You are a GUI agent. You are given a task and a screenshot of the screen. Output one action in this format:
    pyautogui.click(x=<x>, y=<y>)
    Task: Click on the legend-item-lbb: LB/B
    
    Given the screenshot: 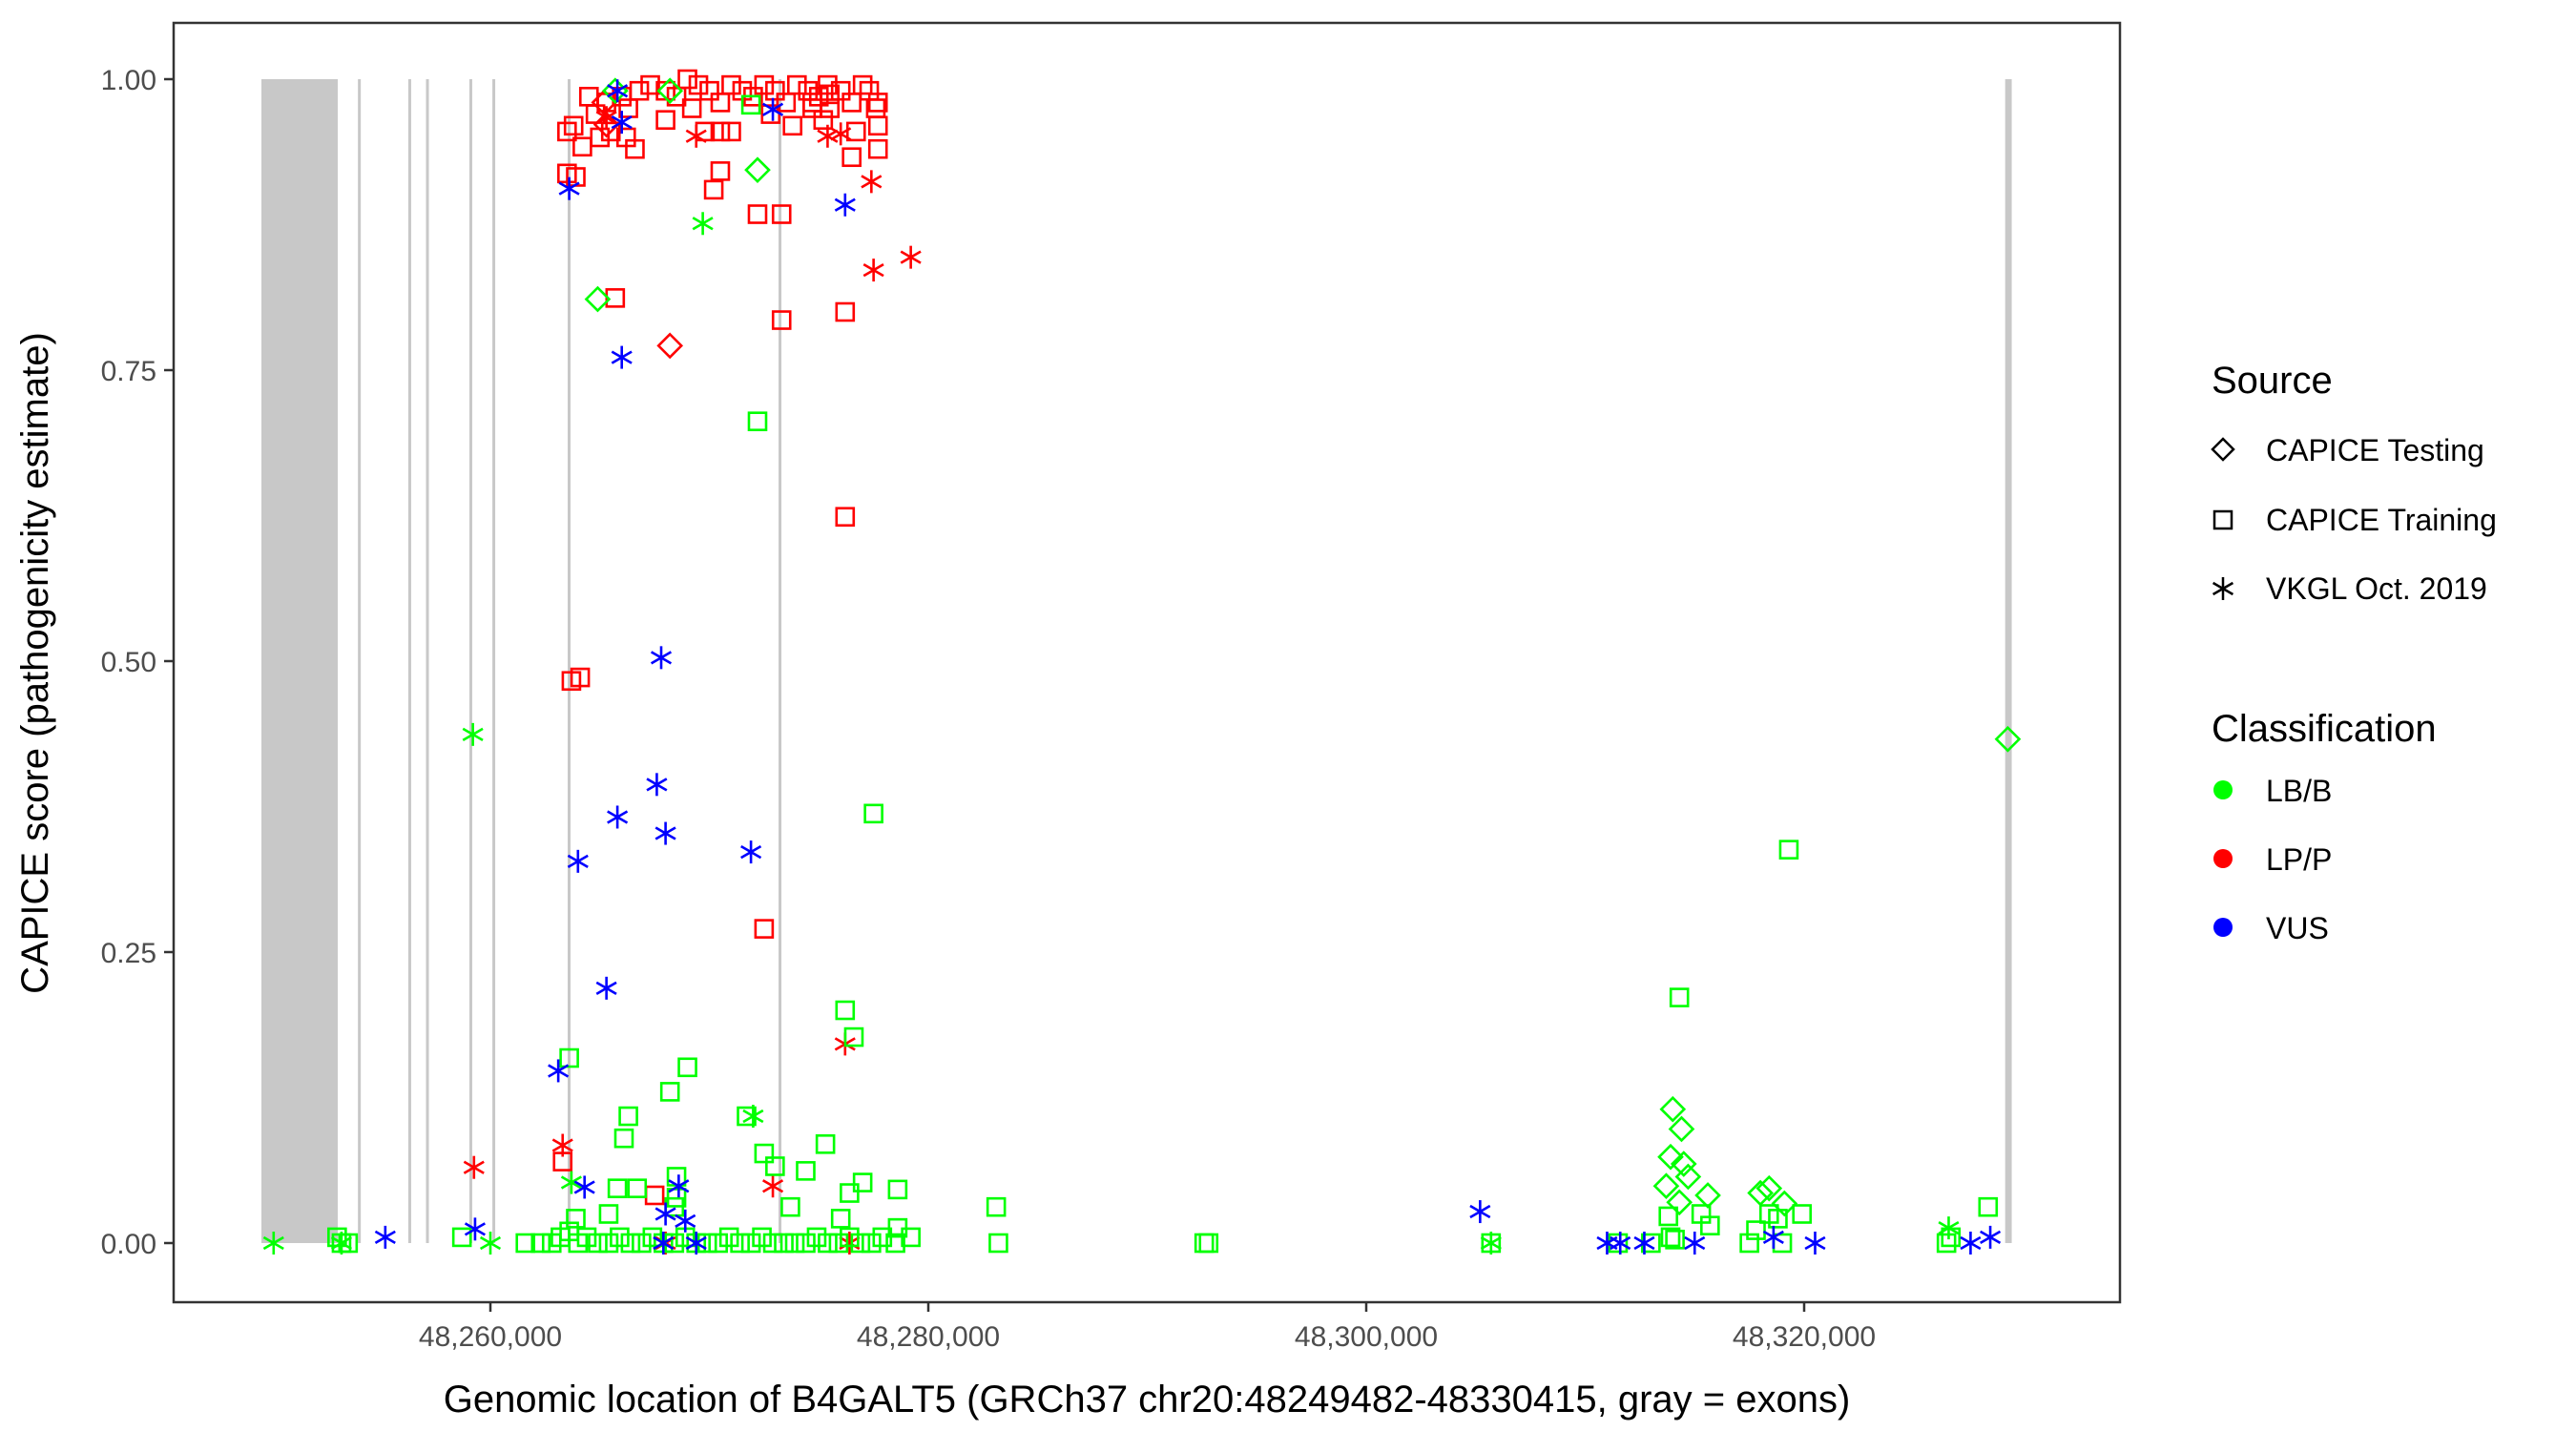 What is the action you would take?
    pyautogui.click(x=2272, y=791)
    